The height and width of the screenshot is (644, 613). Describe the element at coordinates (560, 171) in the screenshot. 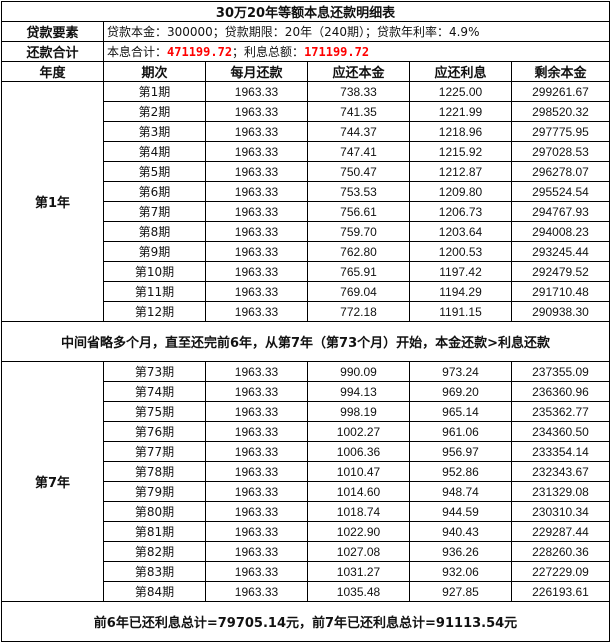

I see `remaining-principal-cell: 296278.07` at that location.